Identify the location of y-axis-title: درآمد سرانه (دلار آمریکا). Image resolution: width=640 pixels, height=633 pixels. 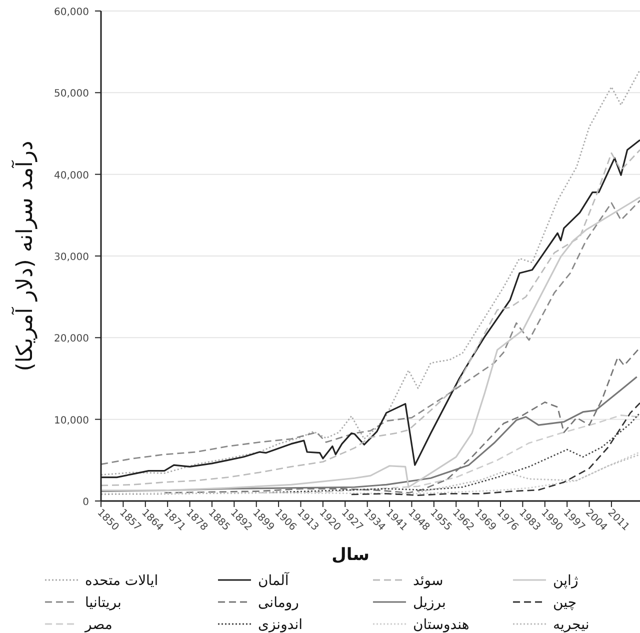
(24, 256).